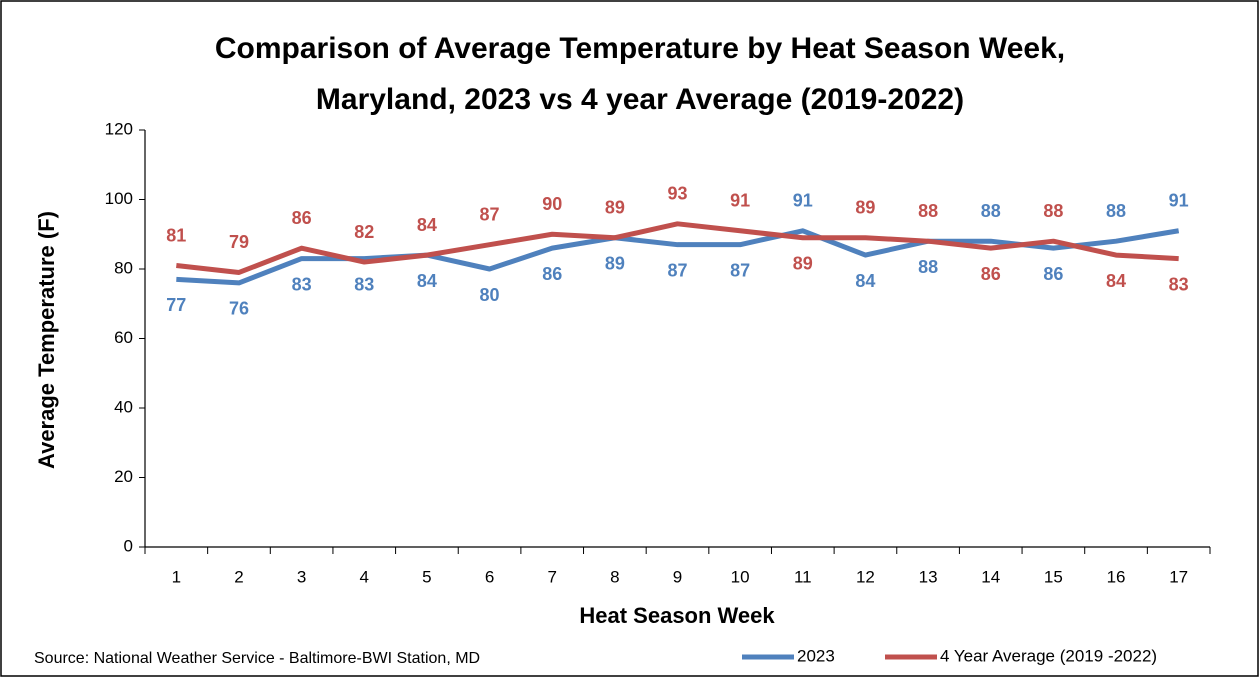 This screenshot has width=1259, height=677. Describe the element at coordinates (990, 576) in the screenshot. I see `x-tick-label: 14` at that location.